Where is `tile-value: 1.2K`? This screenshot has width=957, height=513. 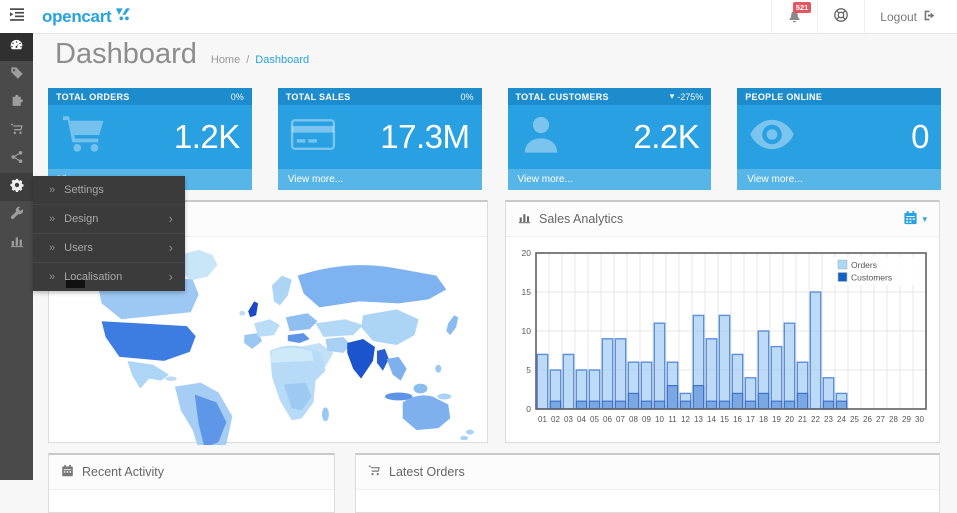 tile-value: 1.2K is located at coordinates (206, 136).